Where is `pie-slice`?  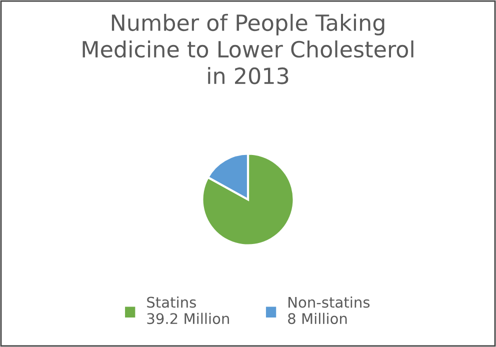
pie-slice is located at coordinates (248, 199).